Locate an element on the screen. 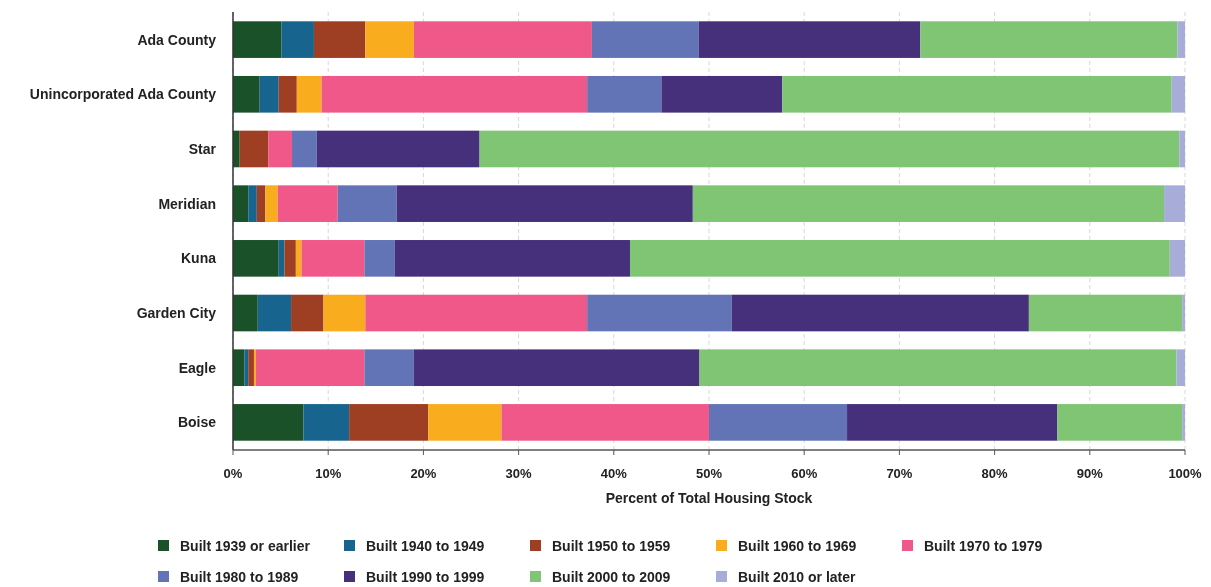 The width and height of the screenshot is (1211, 587). x-tick-label: 0% is located at coordinates (233, 473).